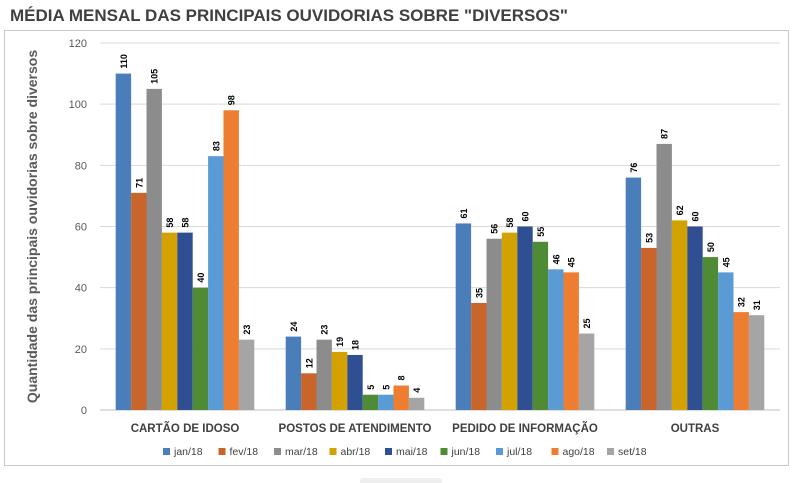  I want to click on data-label: 98, so click(232, 100).